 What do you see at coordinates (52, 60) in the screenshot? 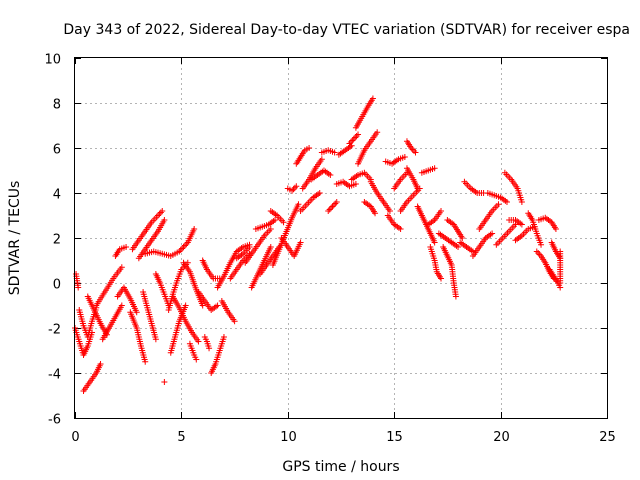
I see `y-tick-label: 10` at bounding box center [52, 60].